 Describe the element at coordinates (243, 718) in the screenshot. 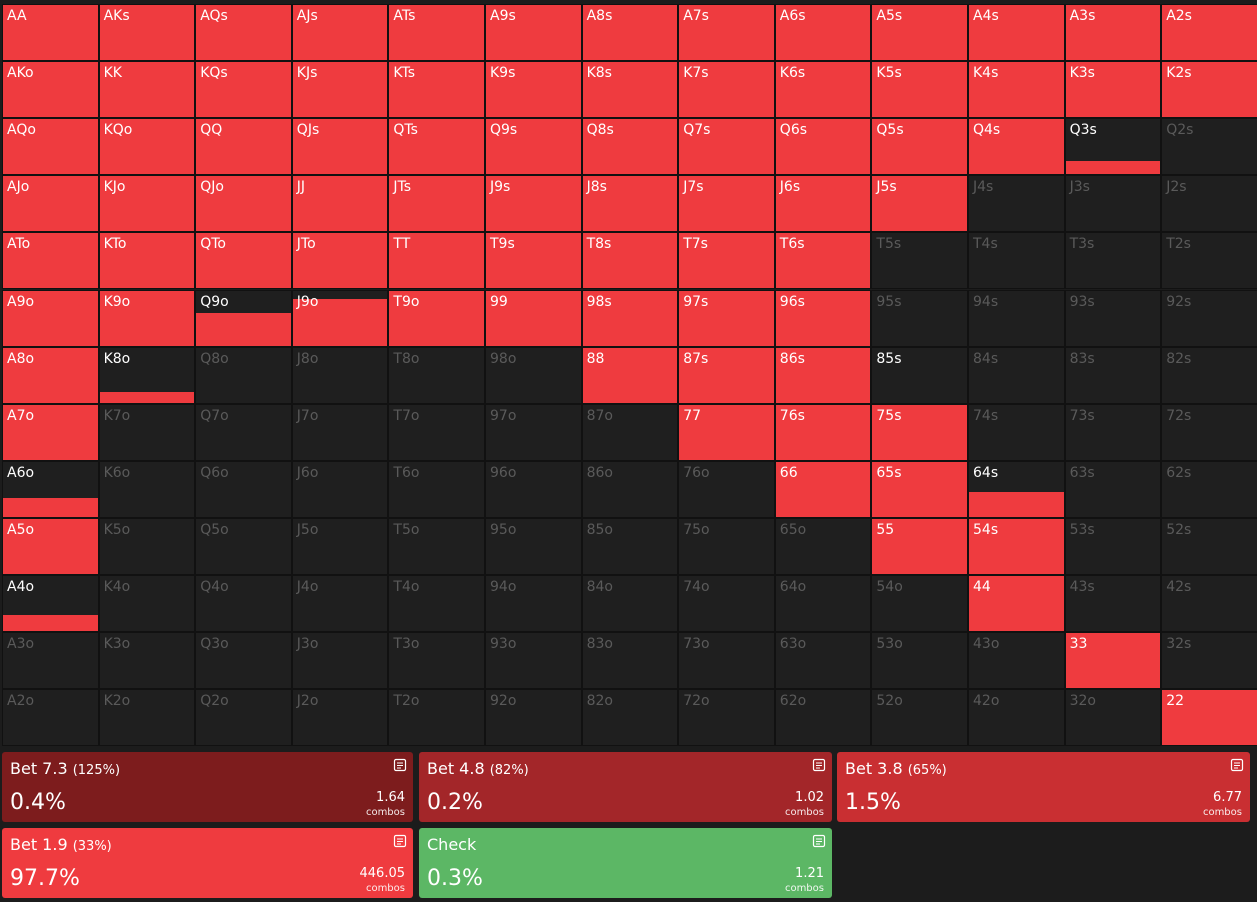

I see `hand-cell: Q2o` at that location.